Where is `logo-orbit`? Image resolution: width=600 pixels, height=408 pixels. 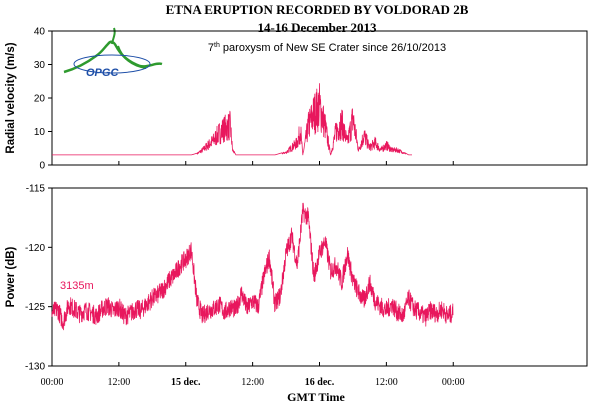
logo-orbit is located at coordinates (112, 64).